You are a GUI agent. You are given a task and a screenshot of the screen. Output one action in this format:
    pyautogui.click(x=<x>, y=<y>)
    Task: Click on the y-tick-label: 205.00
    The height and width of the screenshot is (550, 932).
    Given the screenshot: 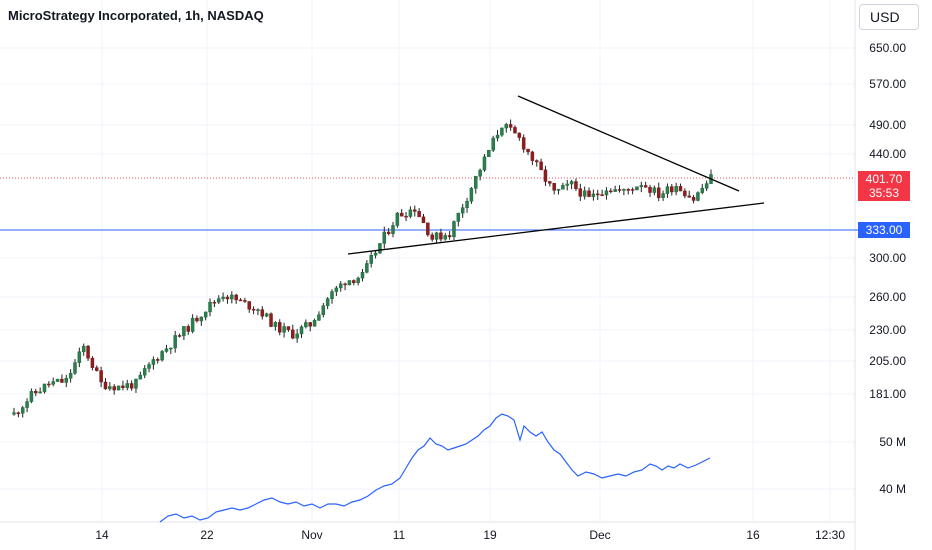 What is the action you would take?
    pyautogui.click(x=887, y=361)
    